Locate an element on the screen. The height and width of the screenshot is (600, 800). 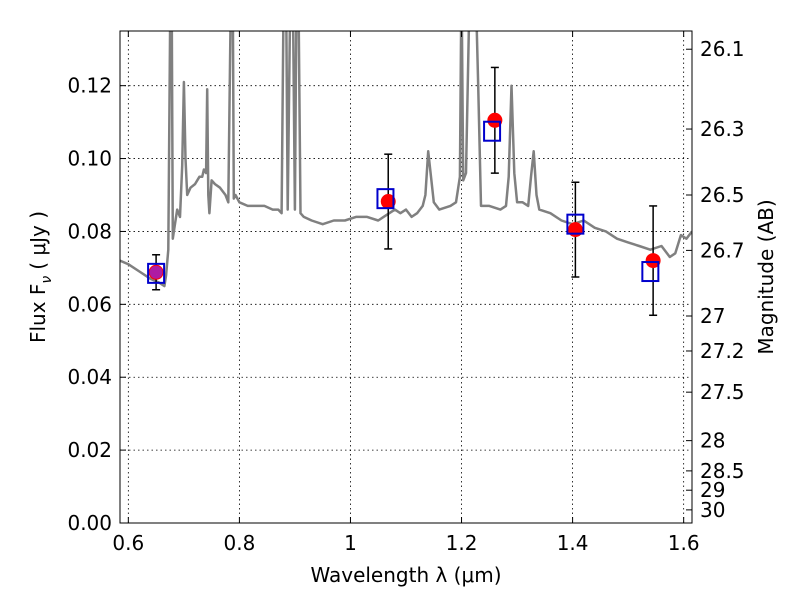
y-tick-label: 0.12 is located at coordinates (89, 86).